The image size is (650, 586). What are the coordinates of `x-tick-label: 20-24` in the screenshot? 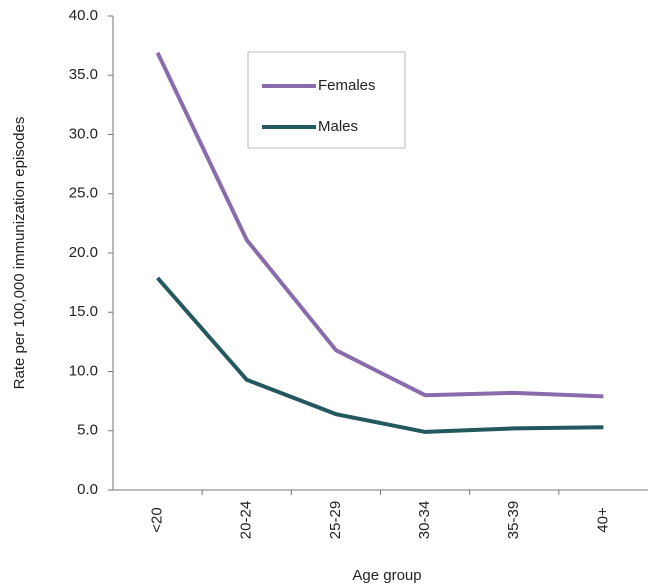 It's located at (246, 520).